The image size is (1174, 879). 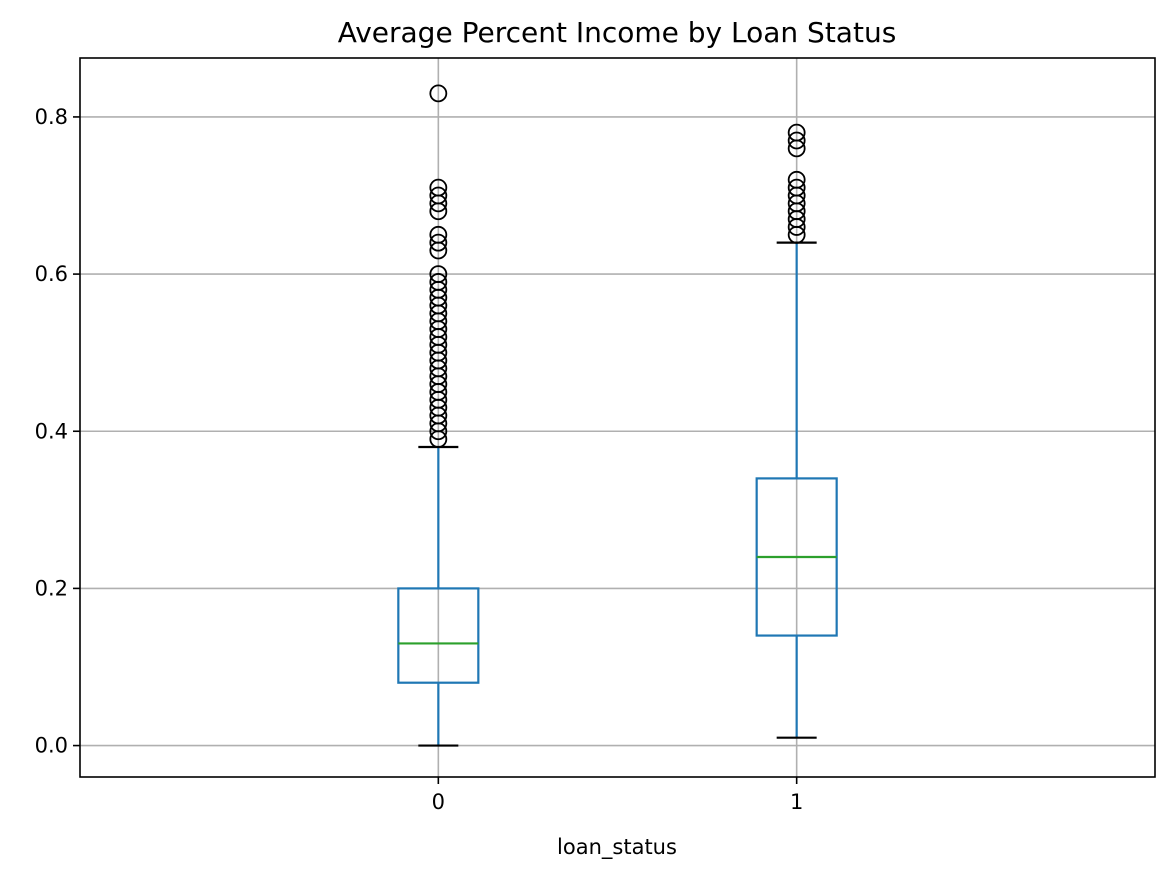 I want to click on y-tick-label: 0.4, so click(x=51, y=431).